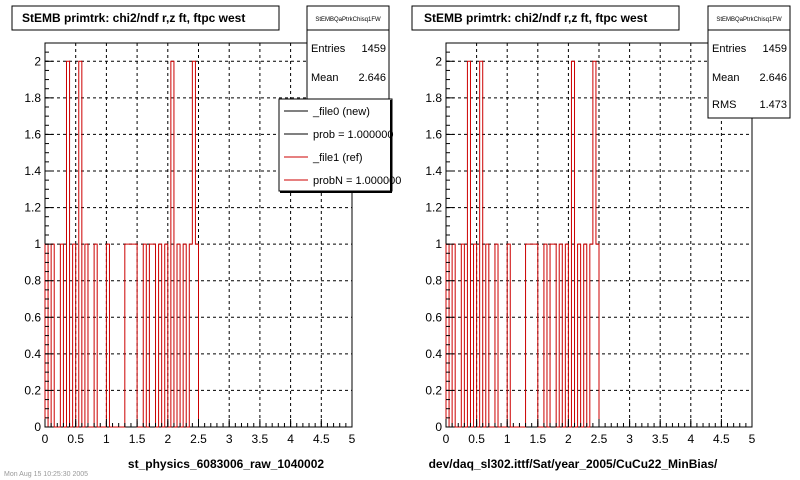 The width and height of the screenshot is (800, 480). I want to click on left-stats-name: StEMBQaPtrkChisq1FW, so click(348, 20).